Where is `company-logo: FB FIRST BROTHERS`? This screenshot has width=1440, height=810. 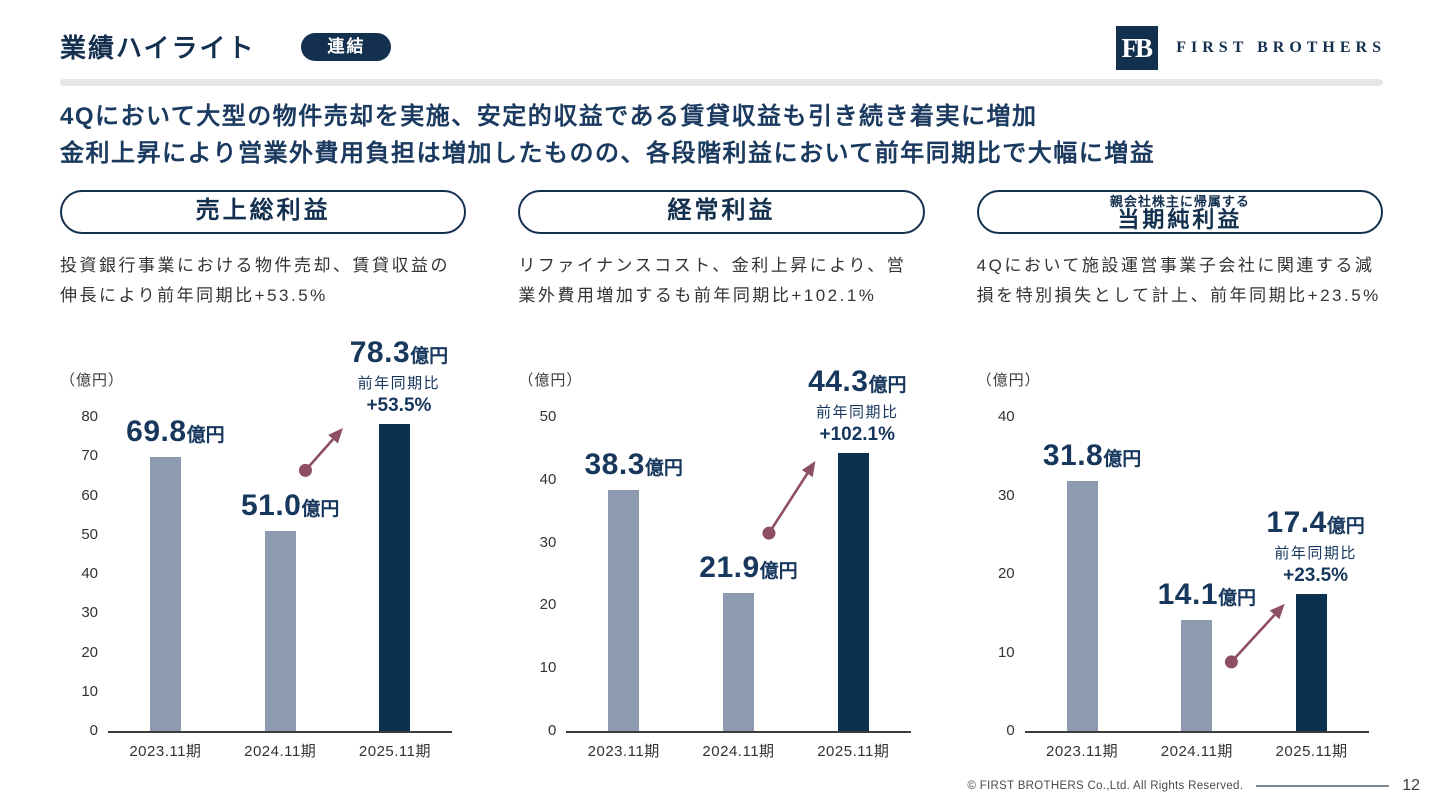 company-logo: FB FIRST BROTHERS is located at coordinates (1251, 48).